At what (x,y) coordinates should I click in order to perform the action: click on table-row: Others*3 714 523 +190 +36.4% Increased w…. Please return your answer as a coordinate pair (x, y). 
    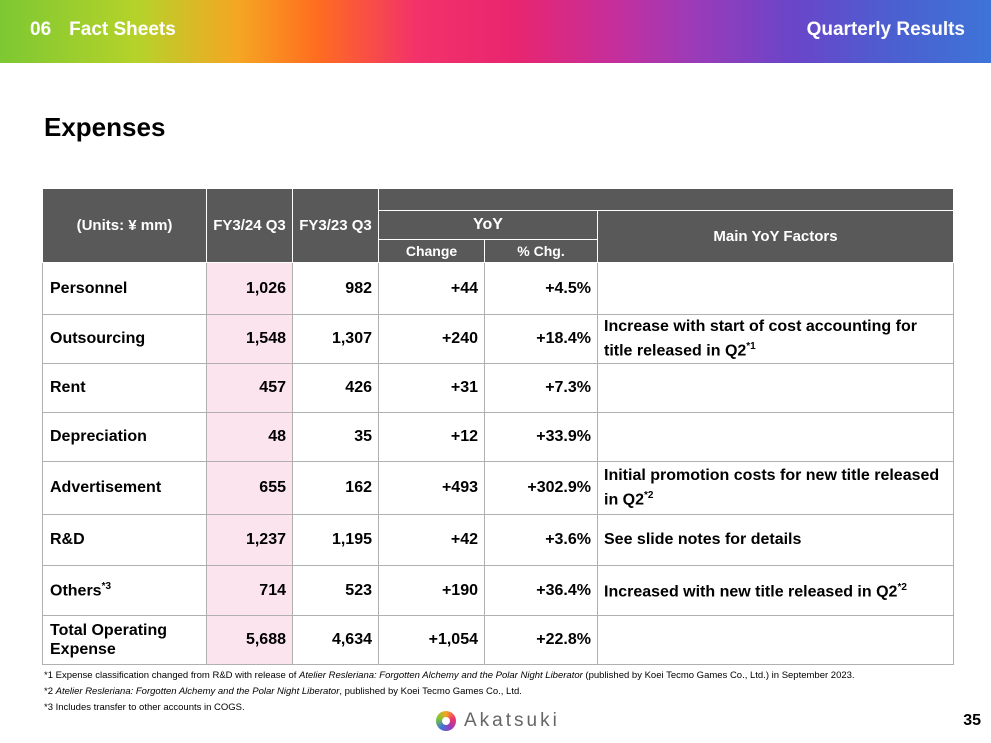
    Looking at the image, I should click on (498, 590).